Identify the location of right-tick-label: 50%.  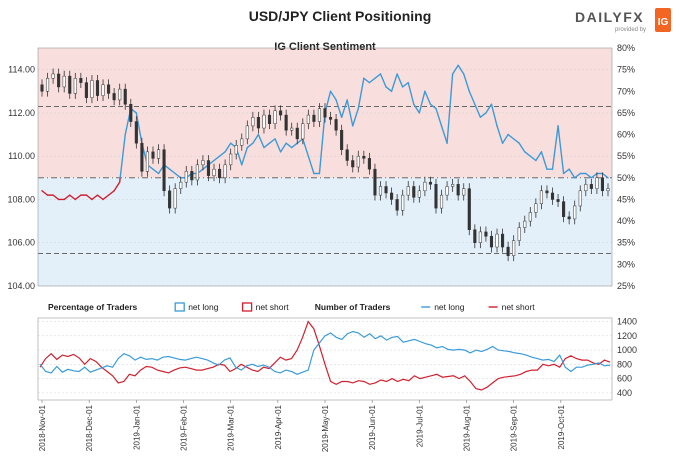
(626, 178).